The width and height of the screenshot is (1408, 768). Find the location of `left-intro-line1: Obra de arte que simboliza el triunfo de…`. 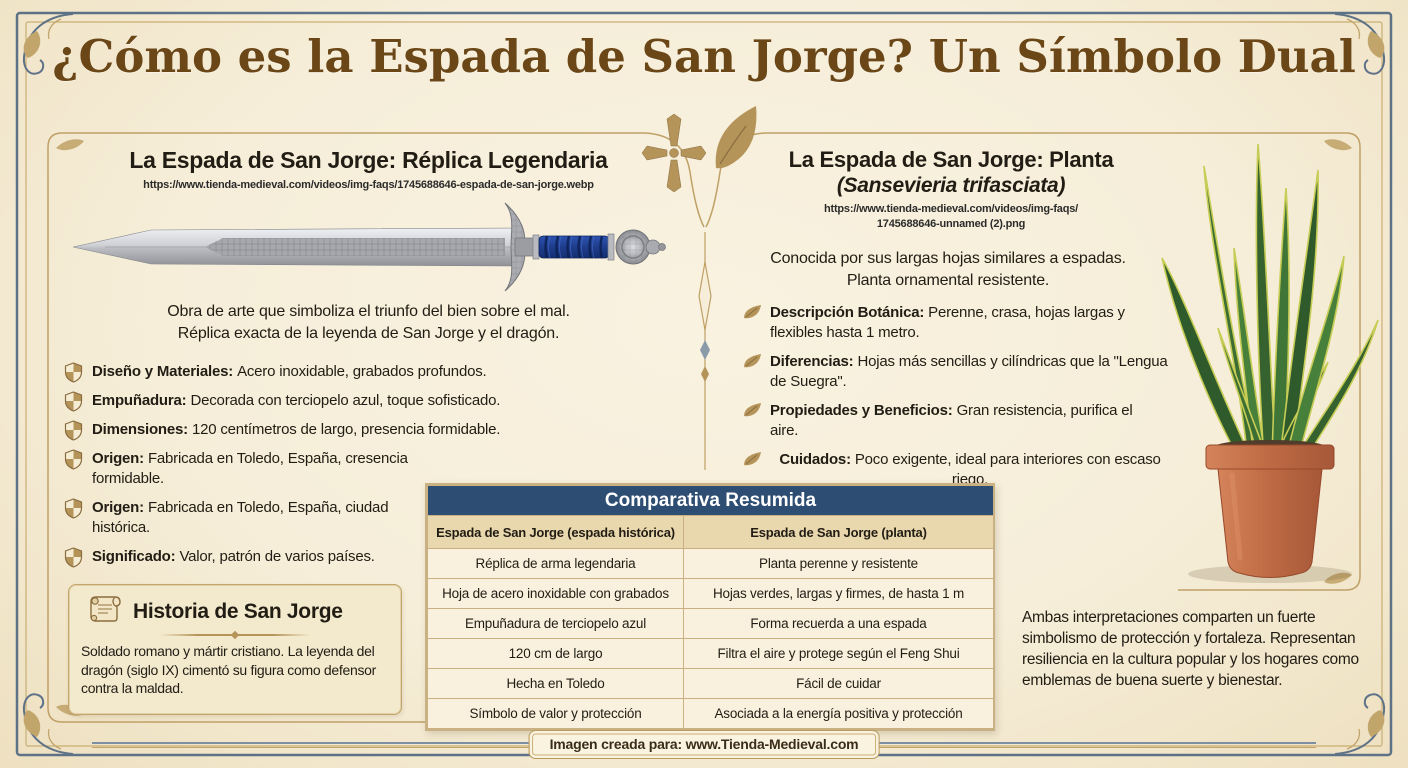

left-intro-line1: Obra de arte que simboliza el triunfo de… is located at coordinates (368, 311).